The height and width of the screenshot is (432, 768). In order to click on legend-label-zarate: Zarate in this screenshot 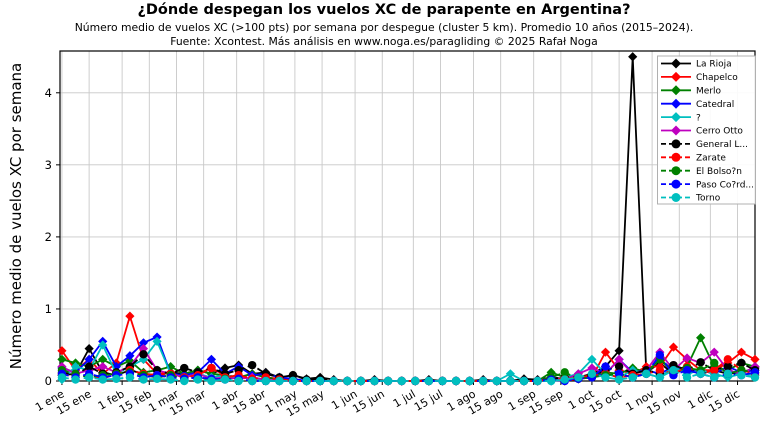, I will do `click(711, 159)`.